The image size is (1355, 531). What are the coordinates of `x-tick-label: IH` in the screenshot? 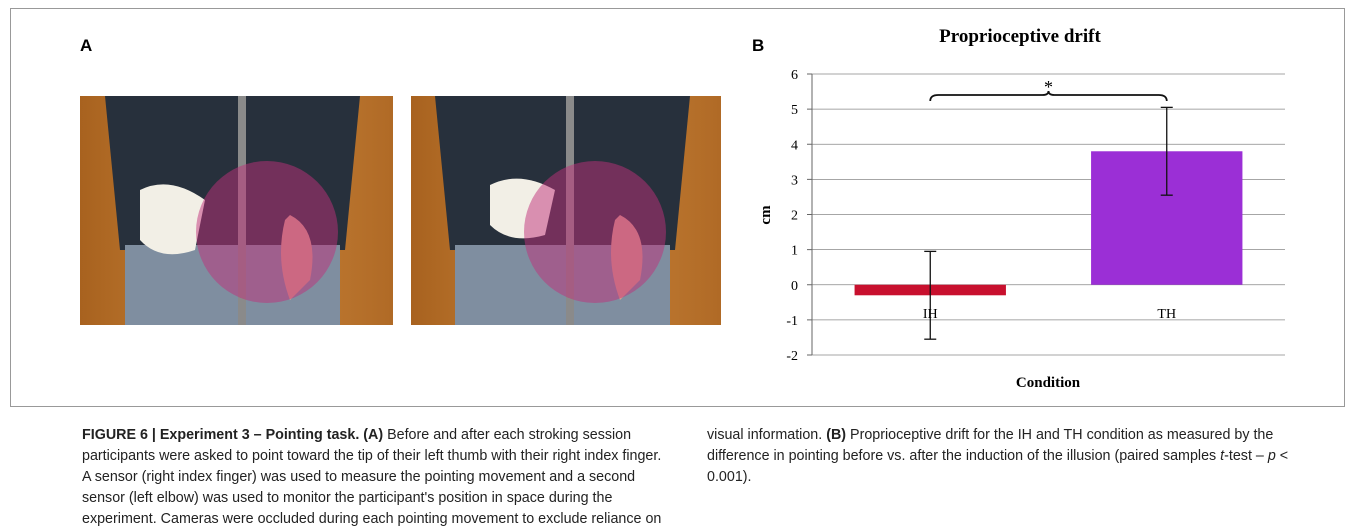 It's located at (930, 314).